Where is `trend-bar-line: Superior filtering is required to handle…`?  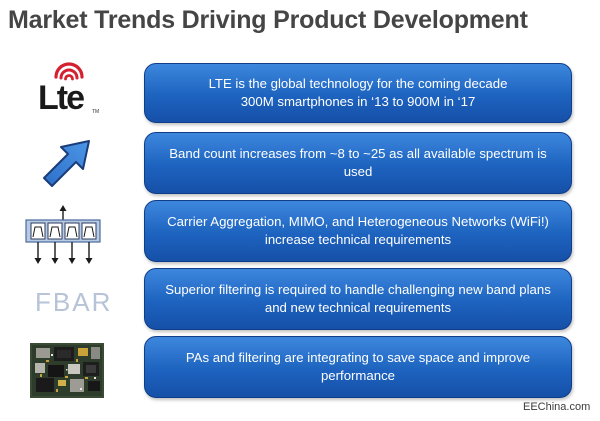 trend-bar-line: Superior filtering is required to handle… is located at coordinates (358, 289).